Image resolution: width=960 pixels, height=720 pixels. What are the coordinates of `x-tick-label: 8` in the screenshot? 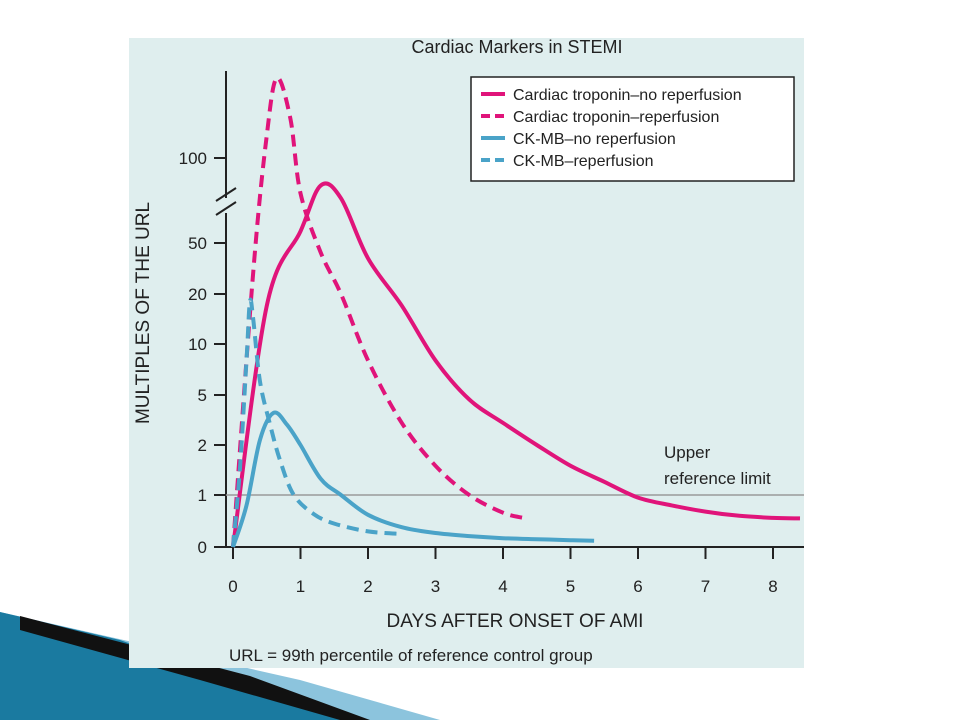 It's located at (772, 586).